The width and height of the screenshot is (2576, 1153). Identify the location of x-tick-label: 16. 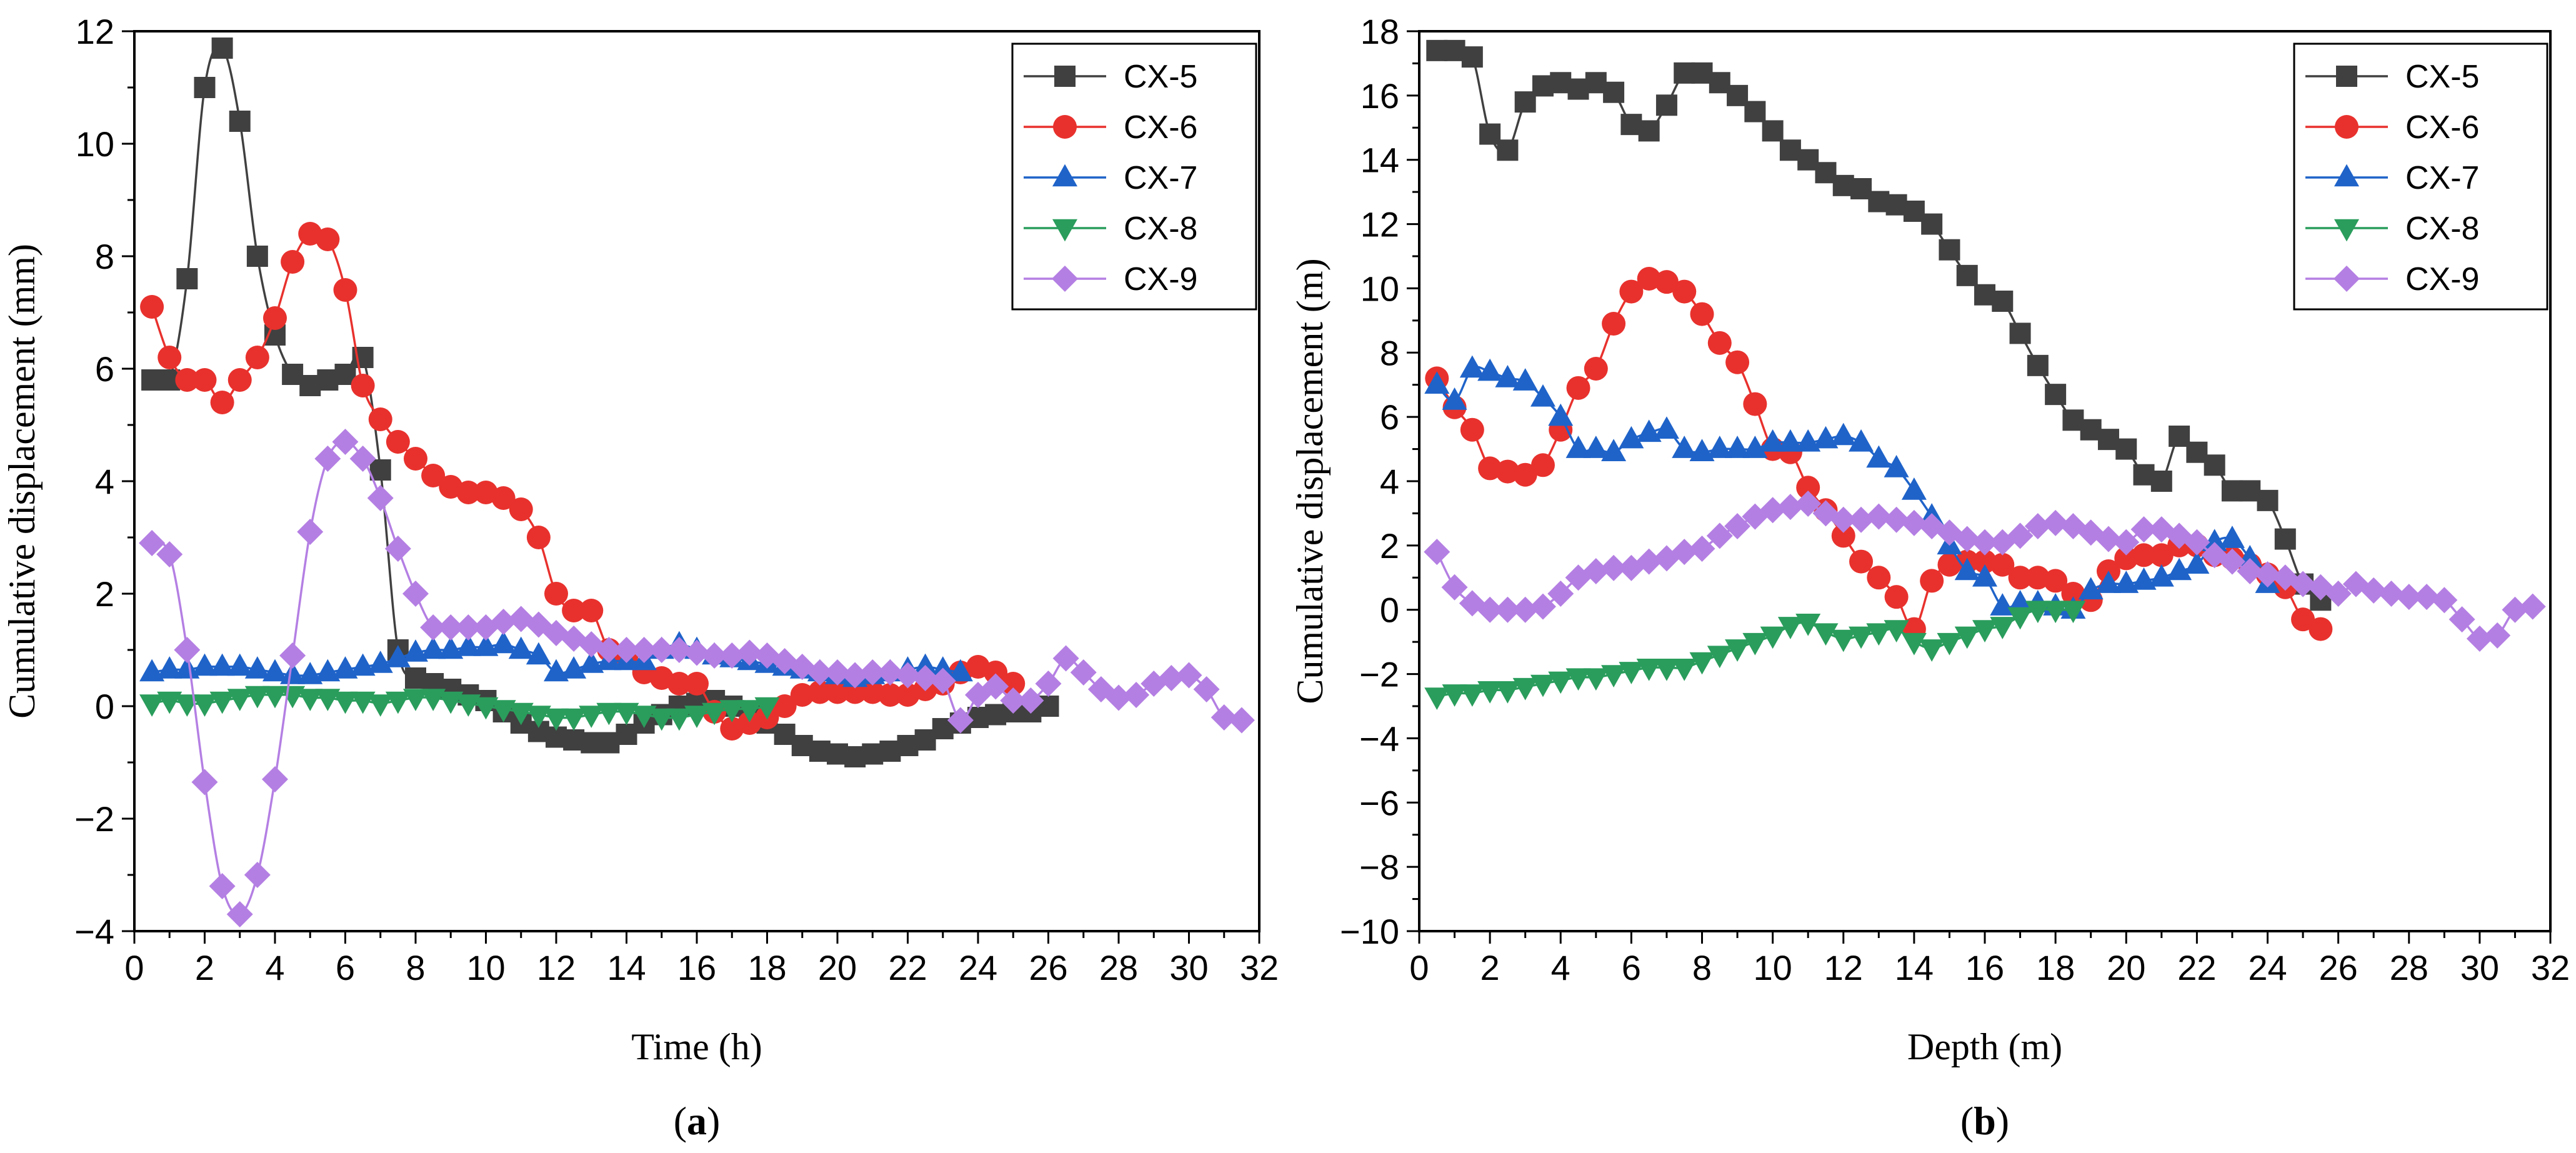
(696, 967).